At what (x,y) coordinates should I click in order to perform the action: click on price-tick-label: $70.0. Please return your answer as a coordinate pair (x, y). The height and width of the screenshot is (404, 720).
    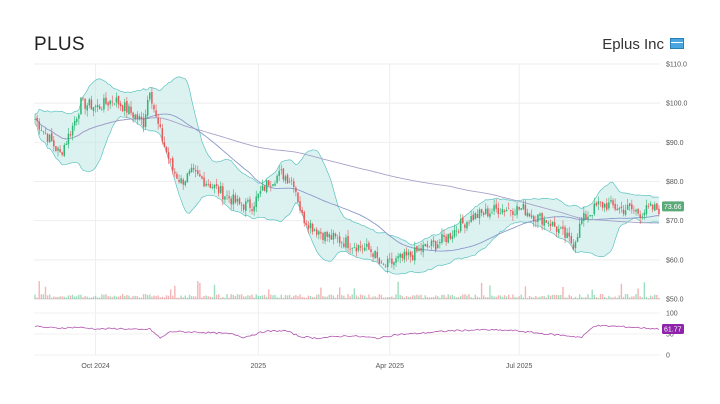
    Looking at the image, I should click on (675, 221).